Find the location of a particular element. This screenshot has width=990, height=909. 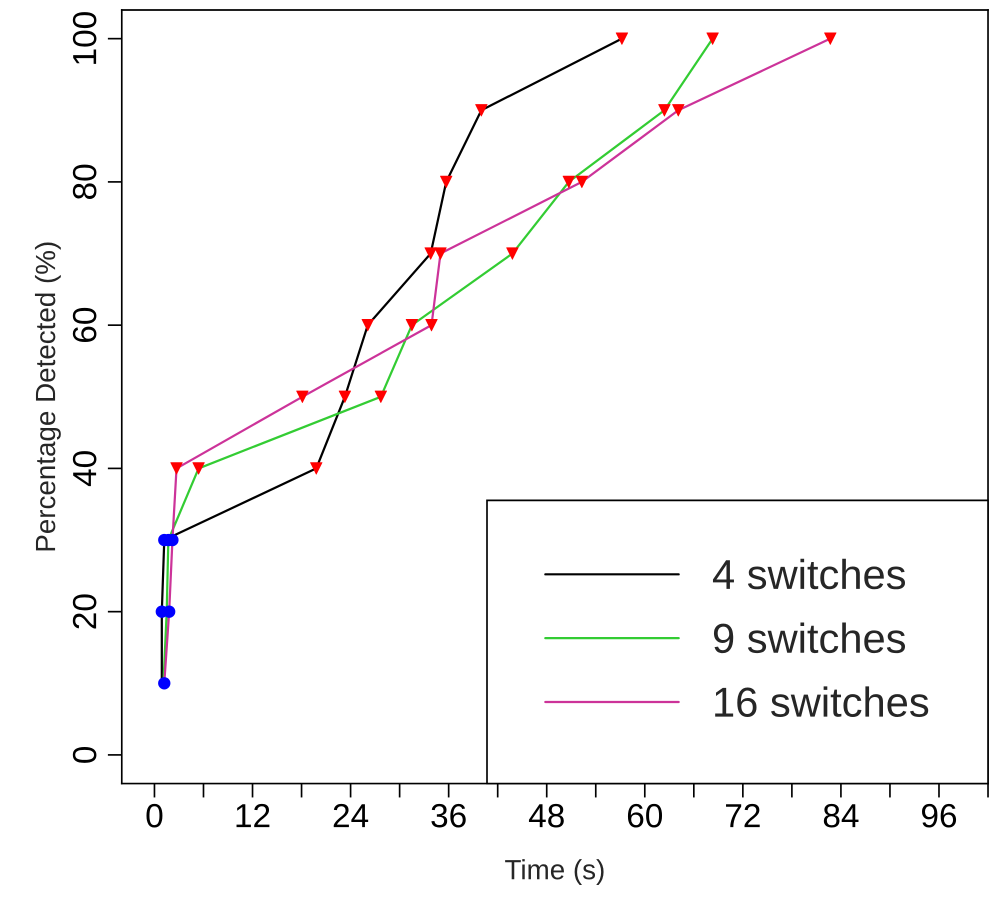

x-tick-label: 96 is located at coordinates (939, 816).